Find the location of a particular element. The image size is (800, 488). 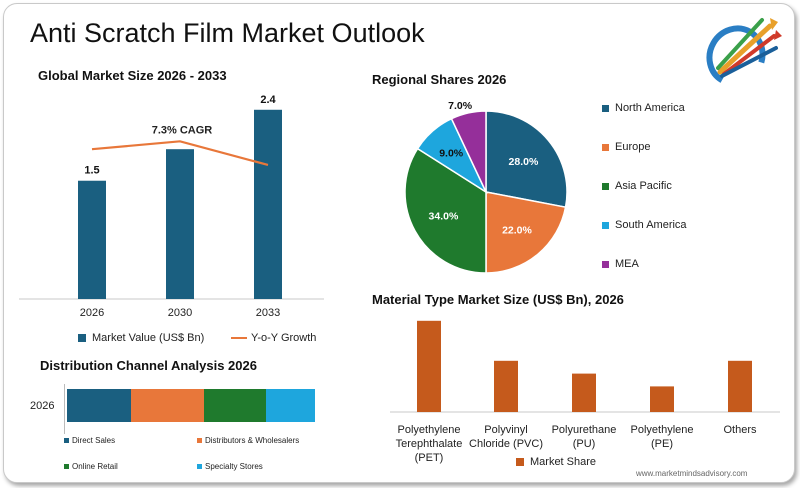

material-tick-4: Others is located at coordinates (740, 430).